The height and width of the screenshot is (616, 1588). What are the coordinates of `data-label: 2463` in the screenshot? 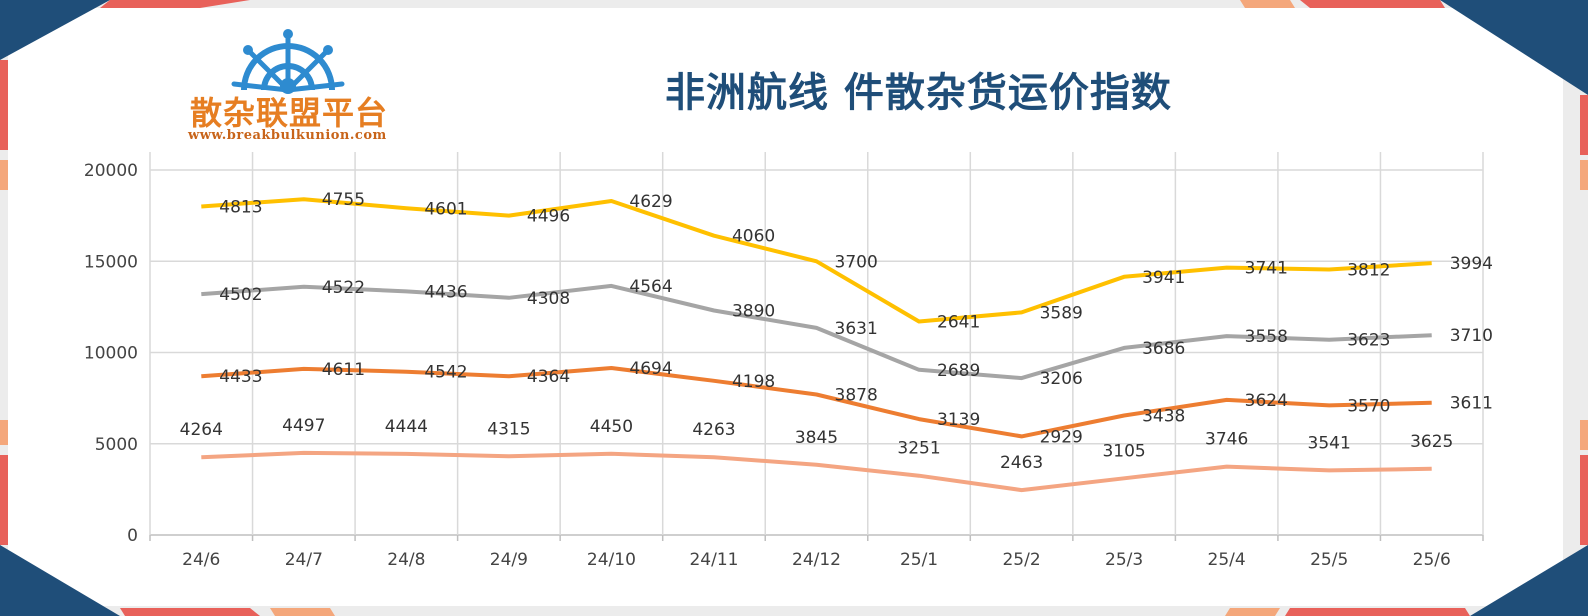 It's located at (1021, 463).